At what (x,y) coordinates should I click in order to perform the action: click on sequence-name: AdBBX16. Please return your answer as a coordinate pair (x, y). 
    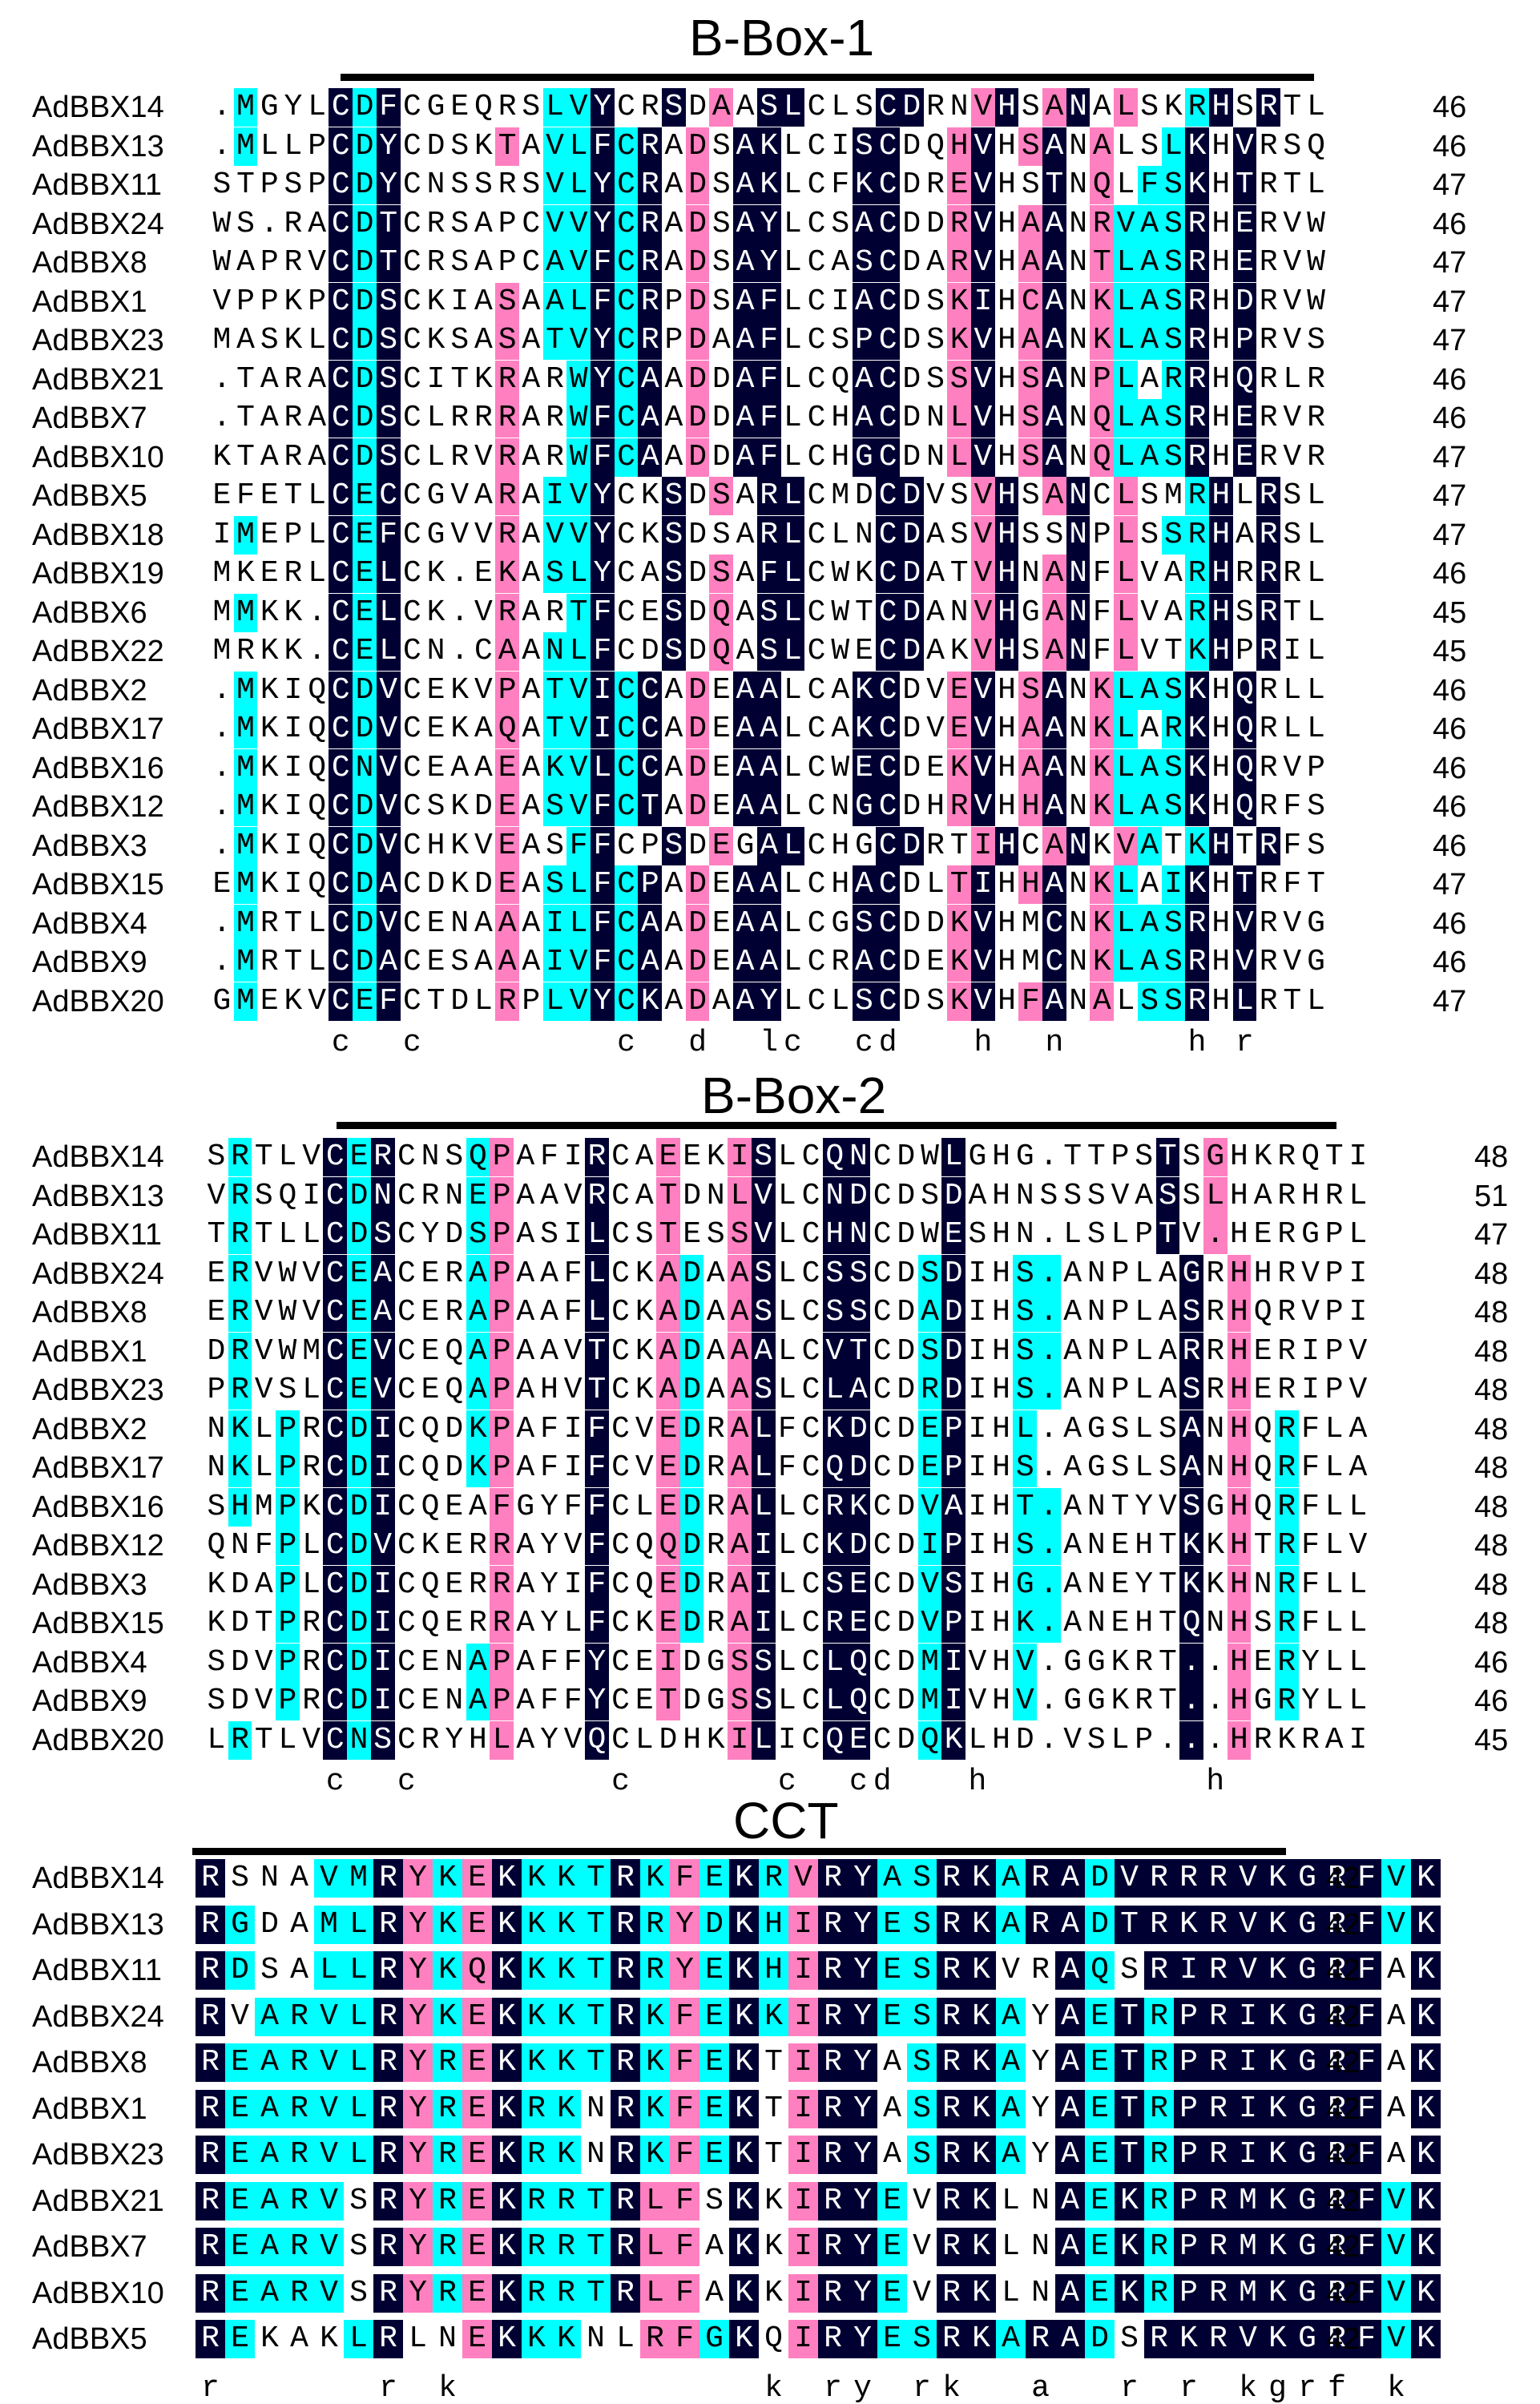
    Looking at the image, I should click on (98, 768).